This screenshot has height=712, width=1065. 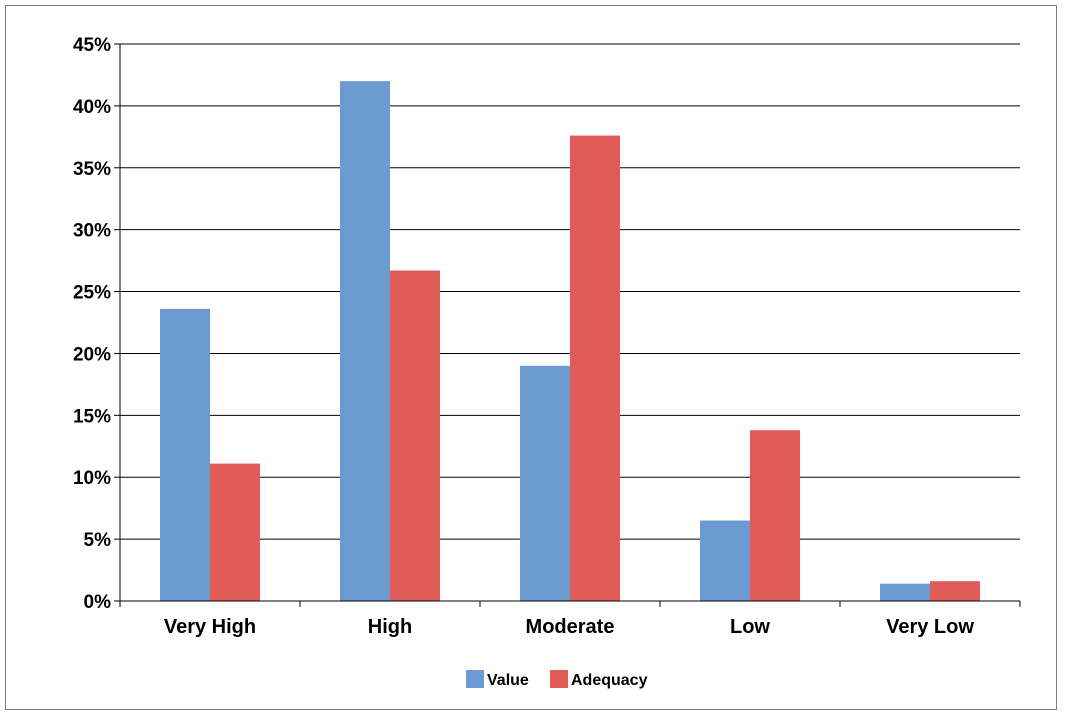 I want to click on bar-value-very-low, so click(x=905, y=592).